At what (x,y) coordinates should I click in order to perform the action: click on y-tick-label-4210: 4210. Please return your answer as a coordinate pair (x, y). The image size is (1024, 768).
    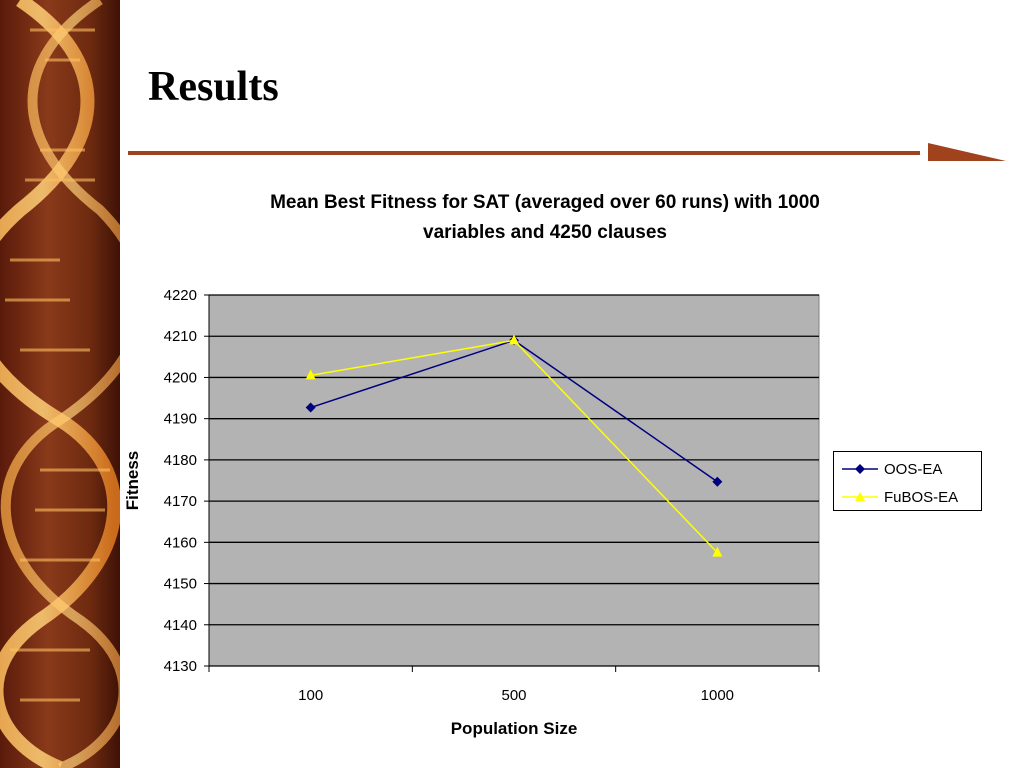
    Looking at the image, I should click on (180, 336).